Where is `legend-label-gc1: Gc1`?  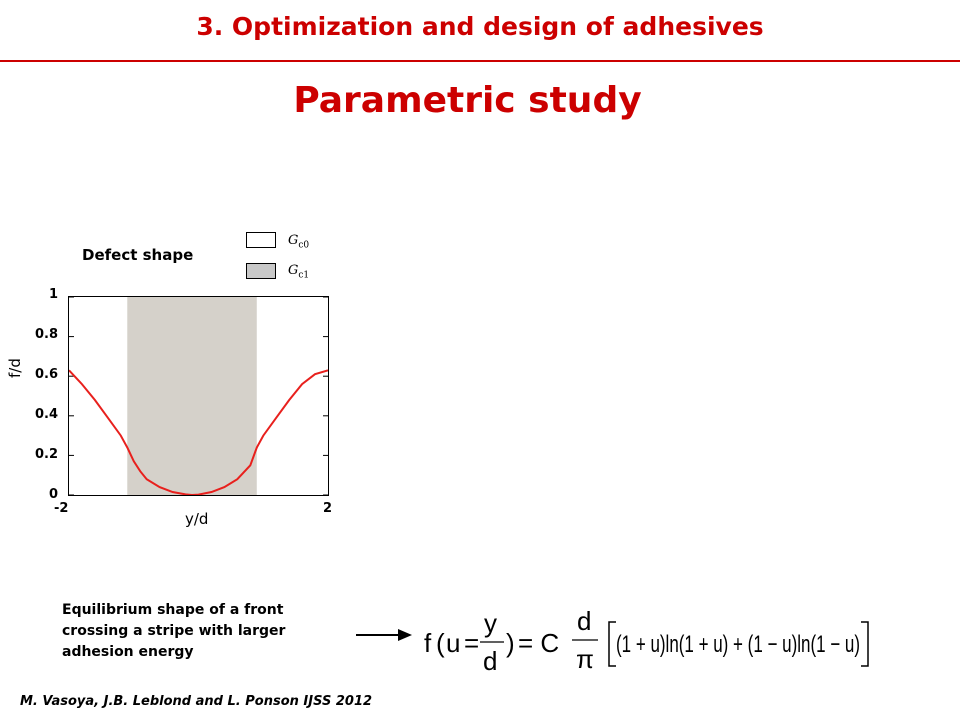
legend-label-gc1: Gc1 is located at coordinates (298, 272).